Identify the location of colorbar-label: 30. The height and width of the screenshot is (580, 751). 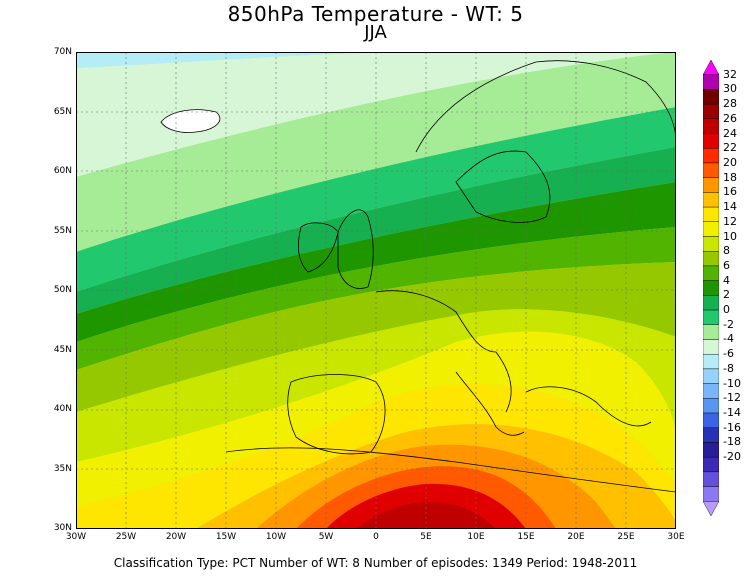
(730, 89).